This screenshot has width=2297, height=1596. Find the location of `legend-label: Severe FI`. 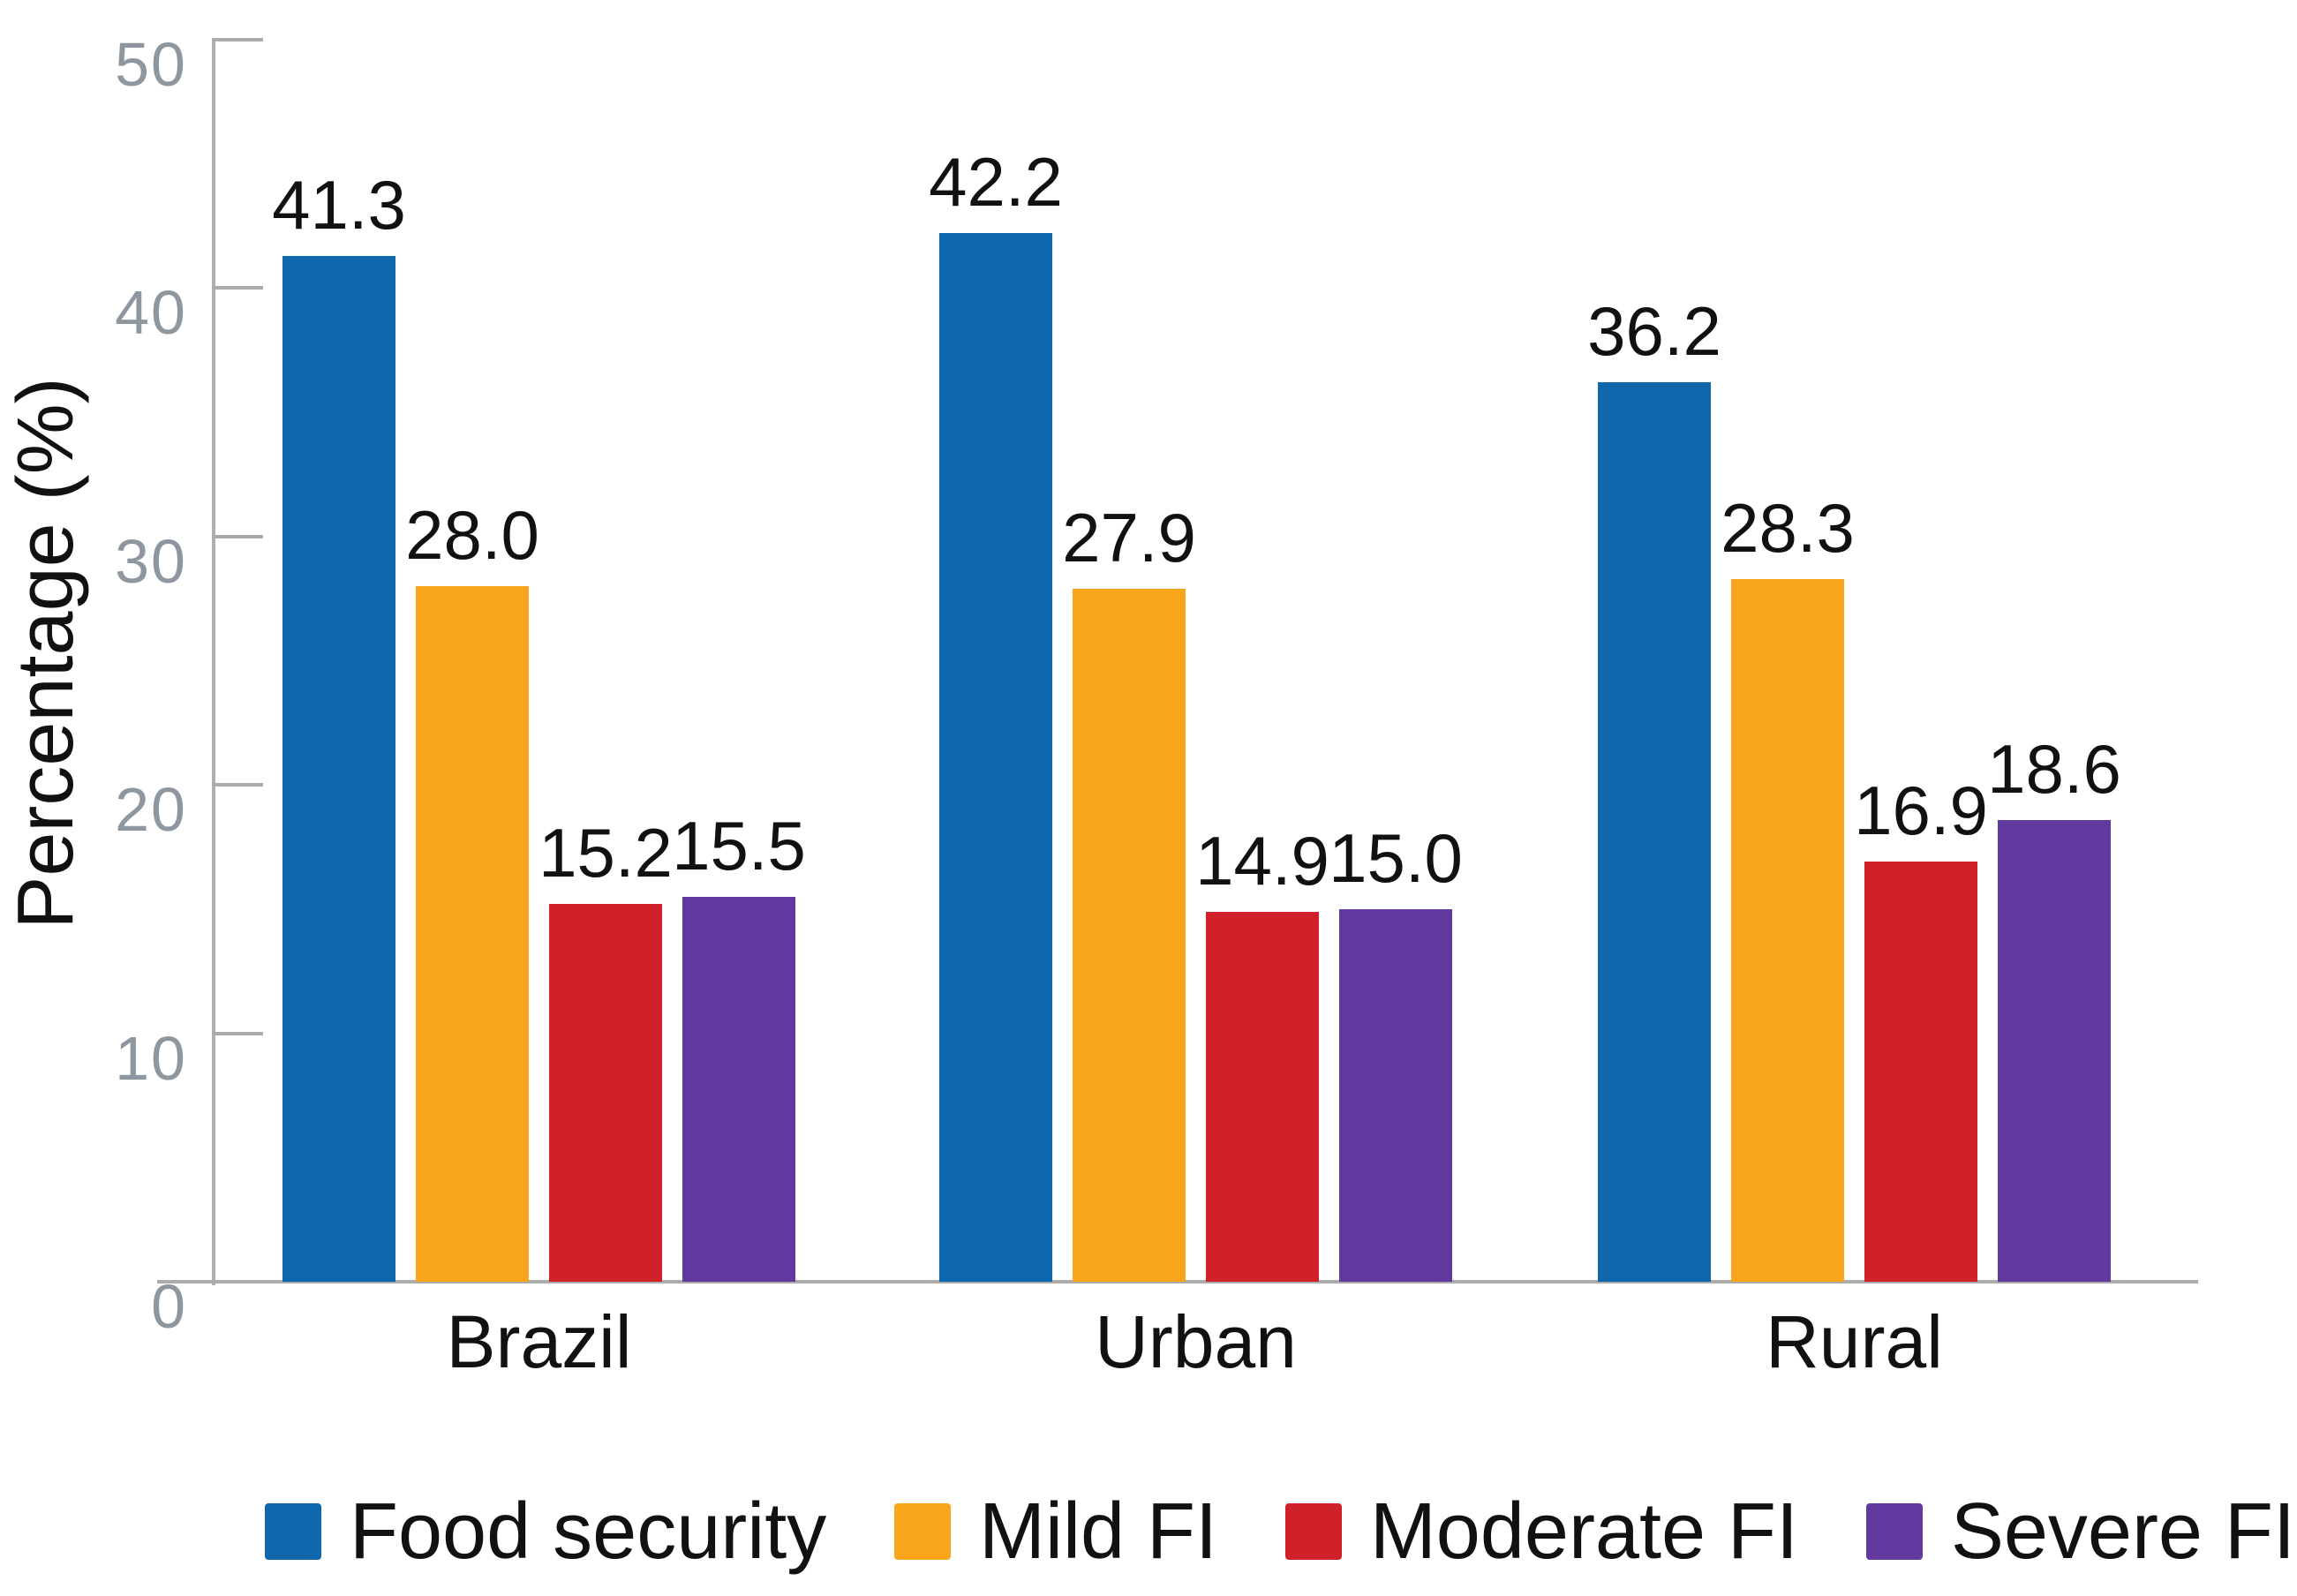

legend-label: Severe FI is located at coordinates (2122, 1531).